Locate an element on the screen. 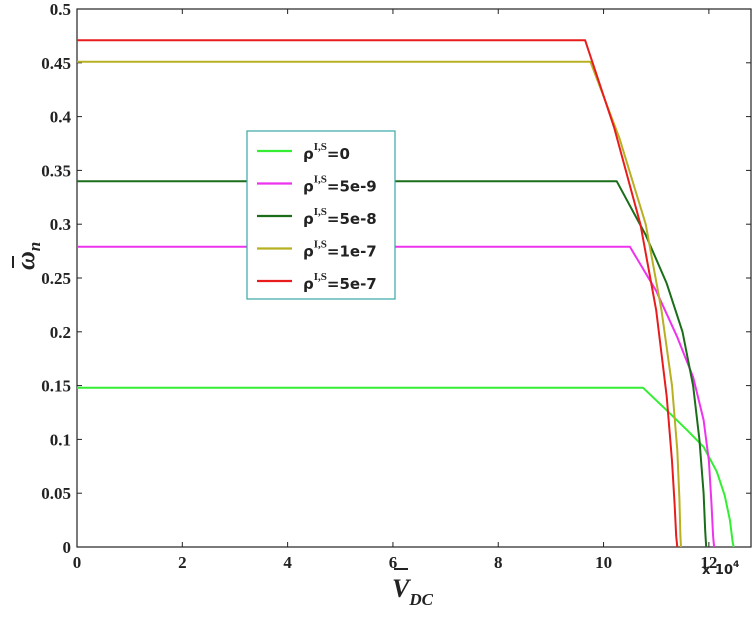 The width and height of the screenshot is (753, 619). x-tick-label: 12 is located at coordinates (708, 562).